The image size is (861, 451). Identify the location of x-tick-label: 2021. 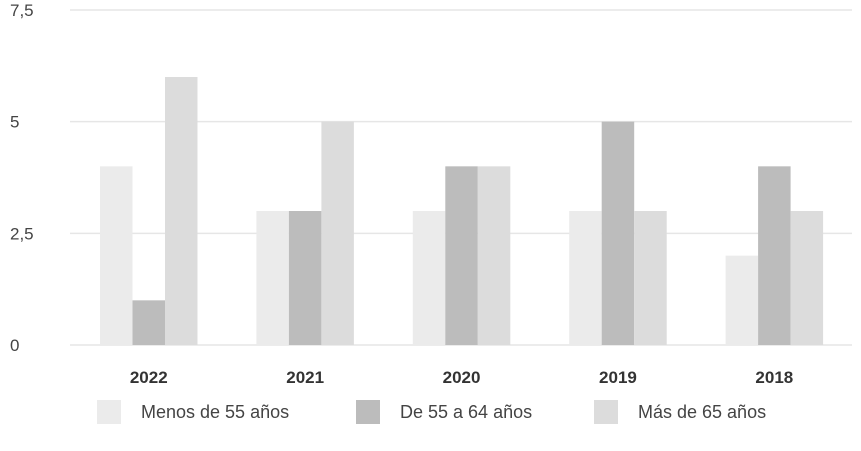
(305, 377).